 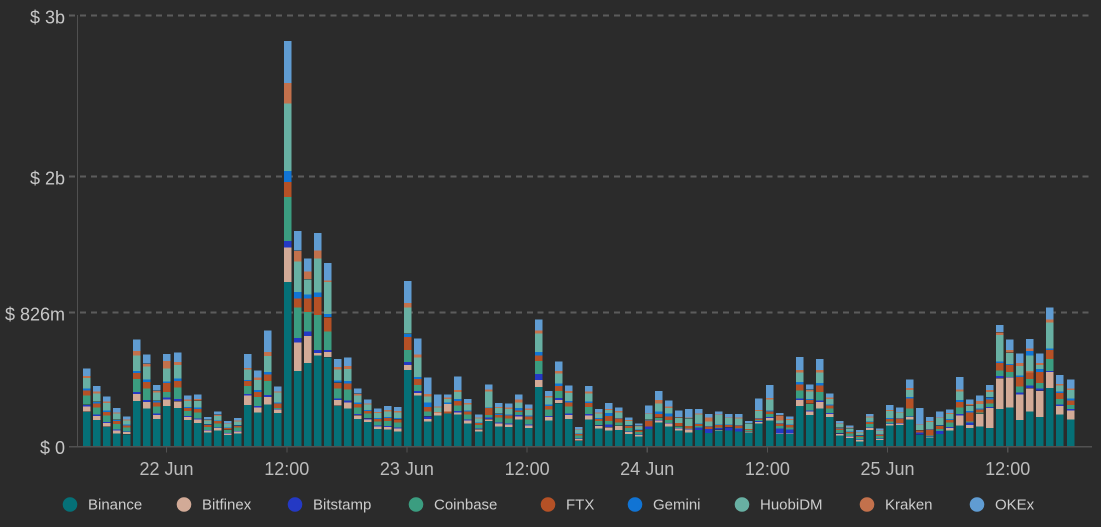 What do you see at coordinates (909, 505) in the screenshot?
I see `svg-text: Kraken` at bounding box center [909, 505].